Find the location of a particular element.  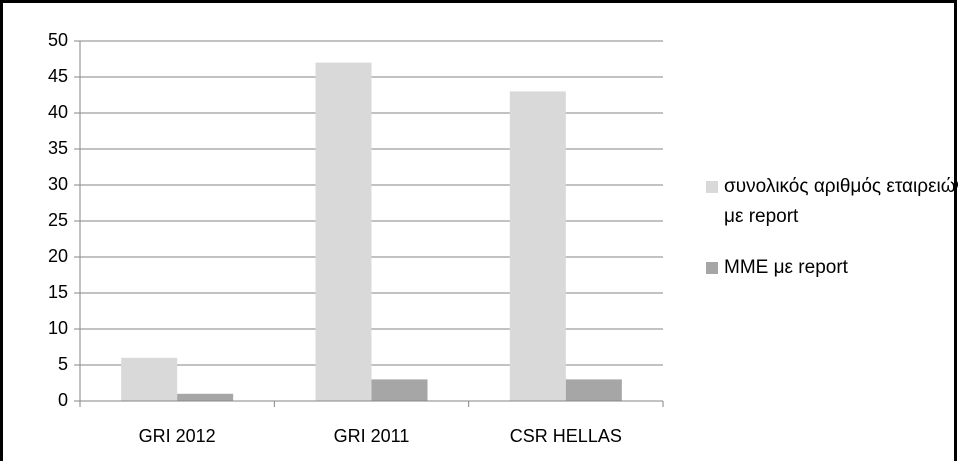

y-tick-label: 15 is located at coordinates (58, 292).